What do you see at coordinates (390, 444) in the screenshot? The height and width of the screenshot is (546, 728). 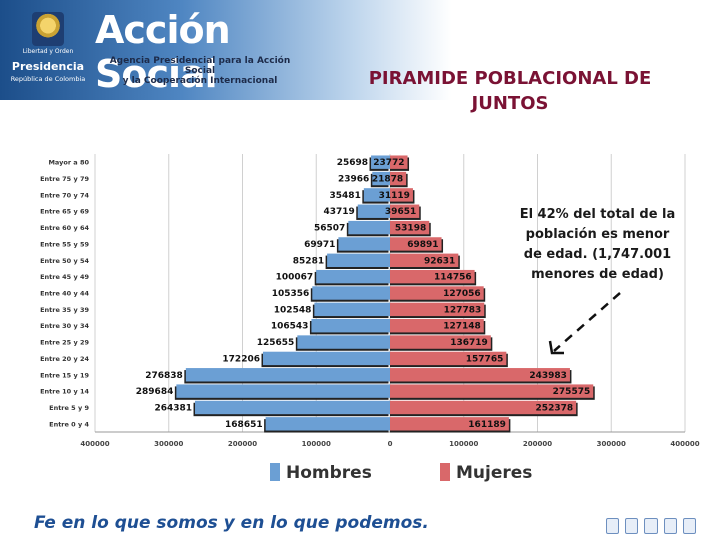 I see `x-tick-label: 0` at bounding box center [390, 444].